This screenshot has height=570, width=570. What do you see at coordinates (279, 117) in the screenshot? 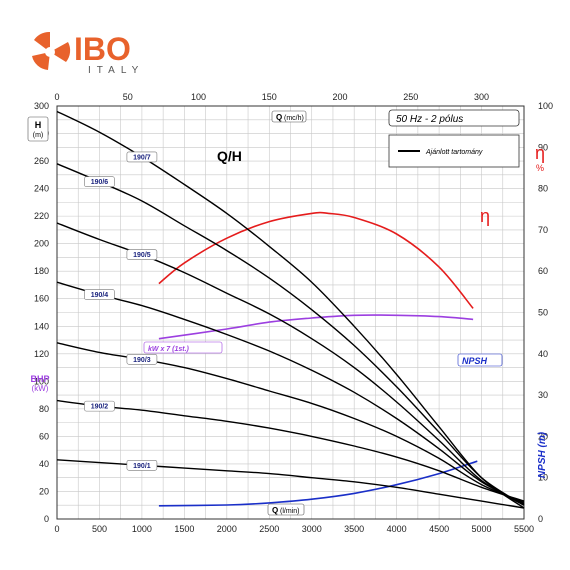
I see `top-x-label-symbol: Q` at bounding box center [279, 117].